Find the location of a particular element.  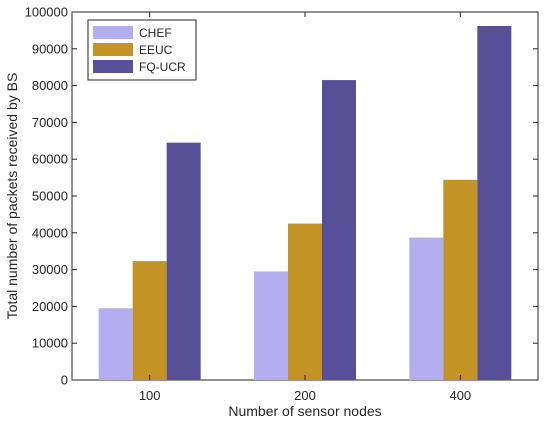

y-tick-label: 70000 is located at coordinates (50, 122).